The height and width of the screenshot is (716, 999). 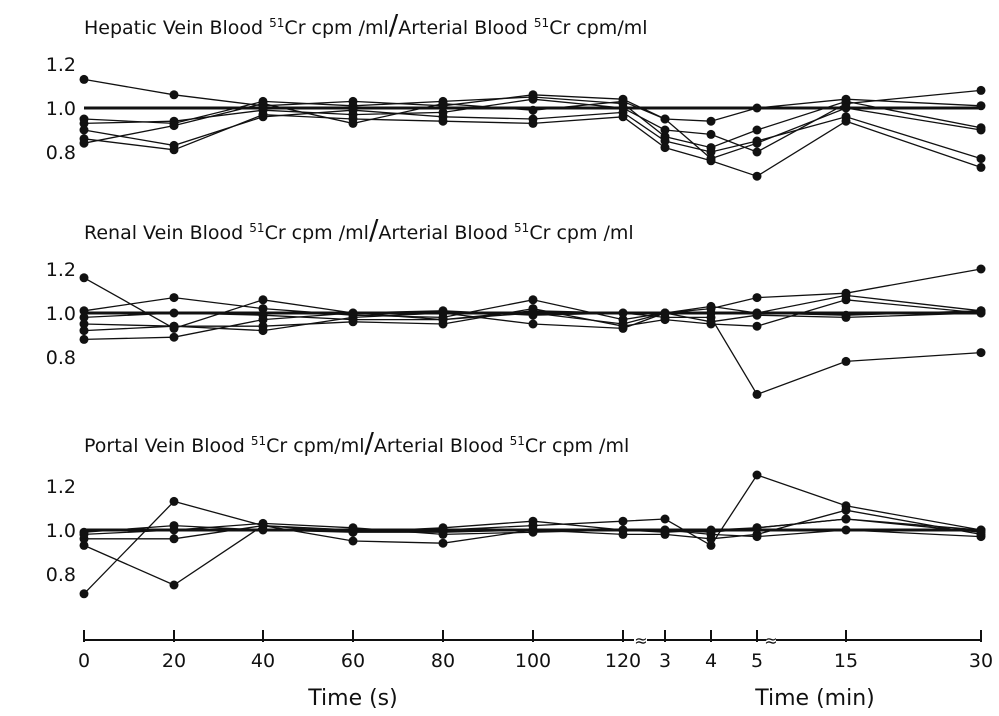 What do you see at coordinates (443, 661) in the screenshot?
I see `x-tick-label: 80` at bounding box center [443, 661].